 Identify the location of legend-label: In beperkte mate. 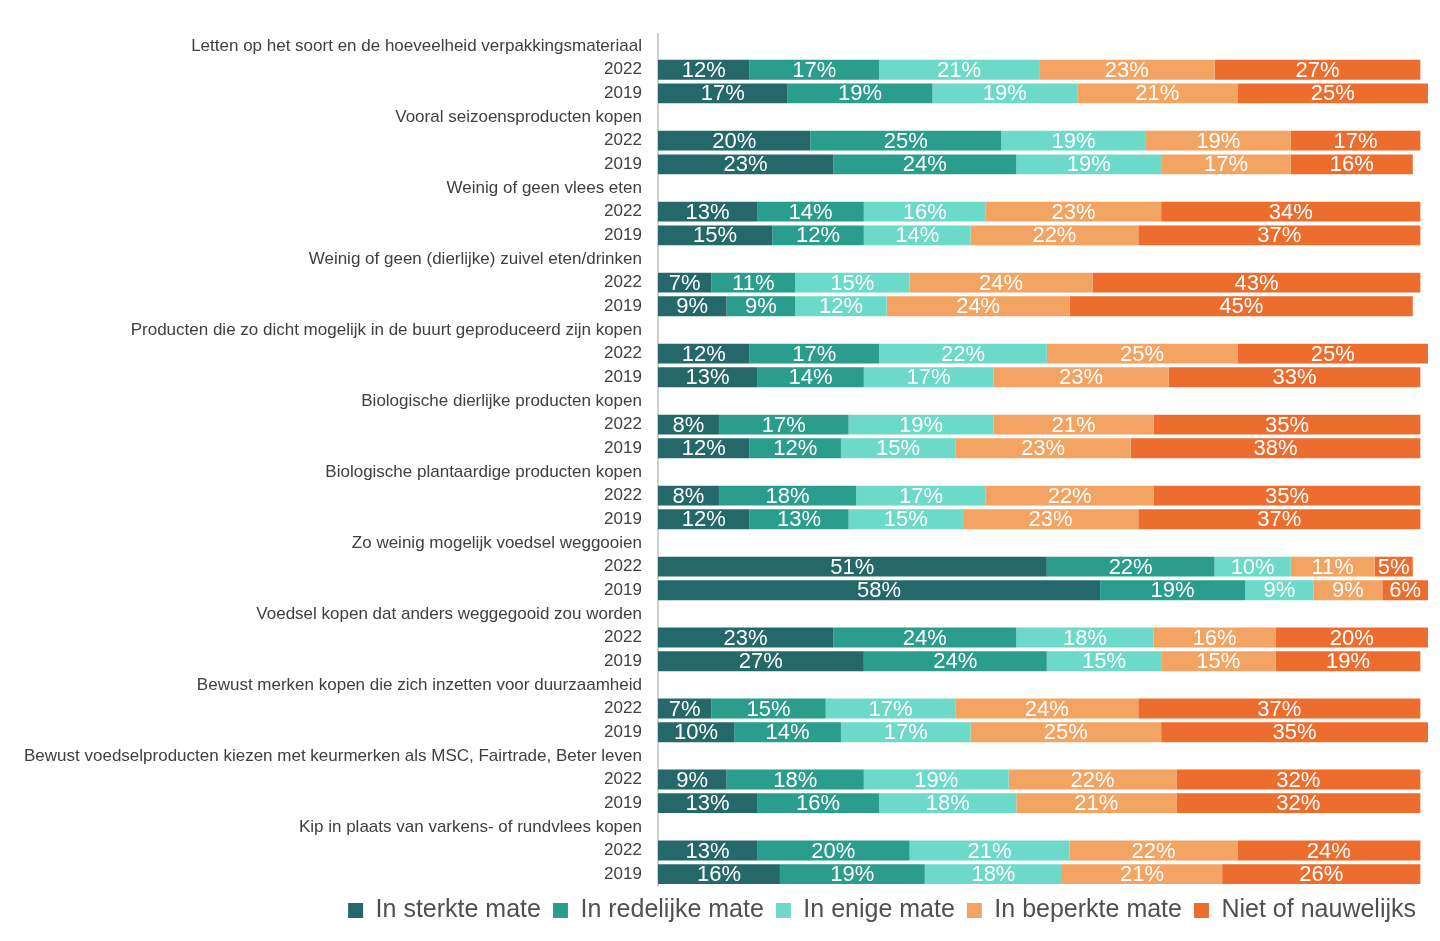
(1088, 908).